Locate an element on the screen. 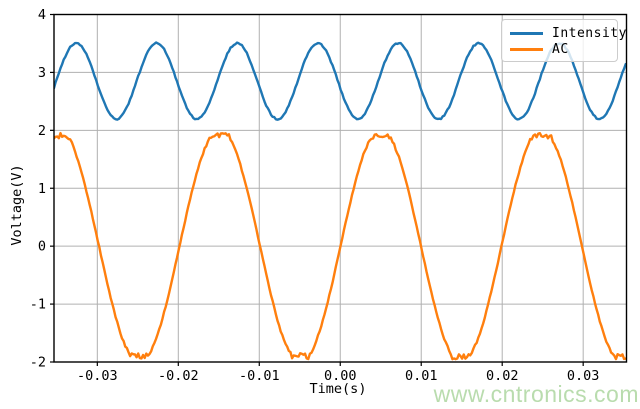 The image size is (640, 409). y-tick-labels: 4 3 2 1 0 -1 -2 is located at coordinates (38, 189).